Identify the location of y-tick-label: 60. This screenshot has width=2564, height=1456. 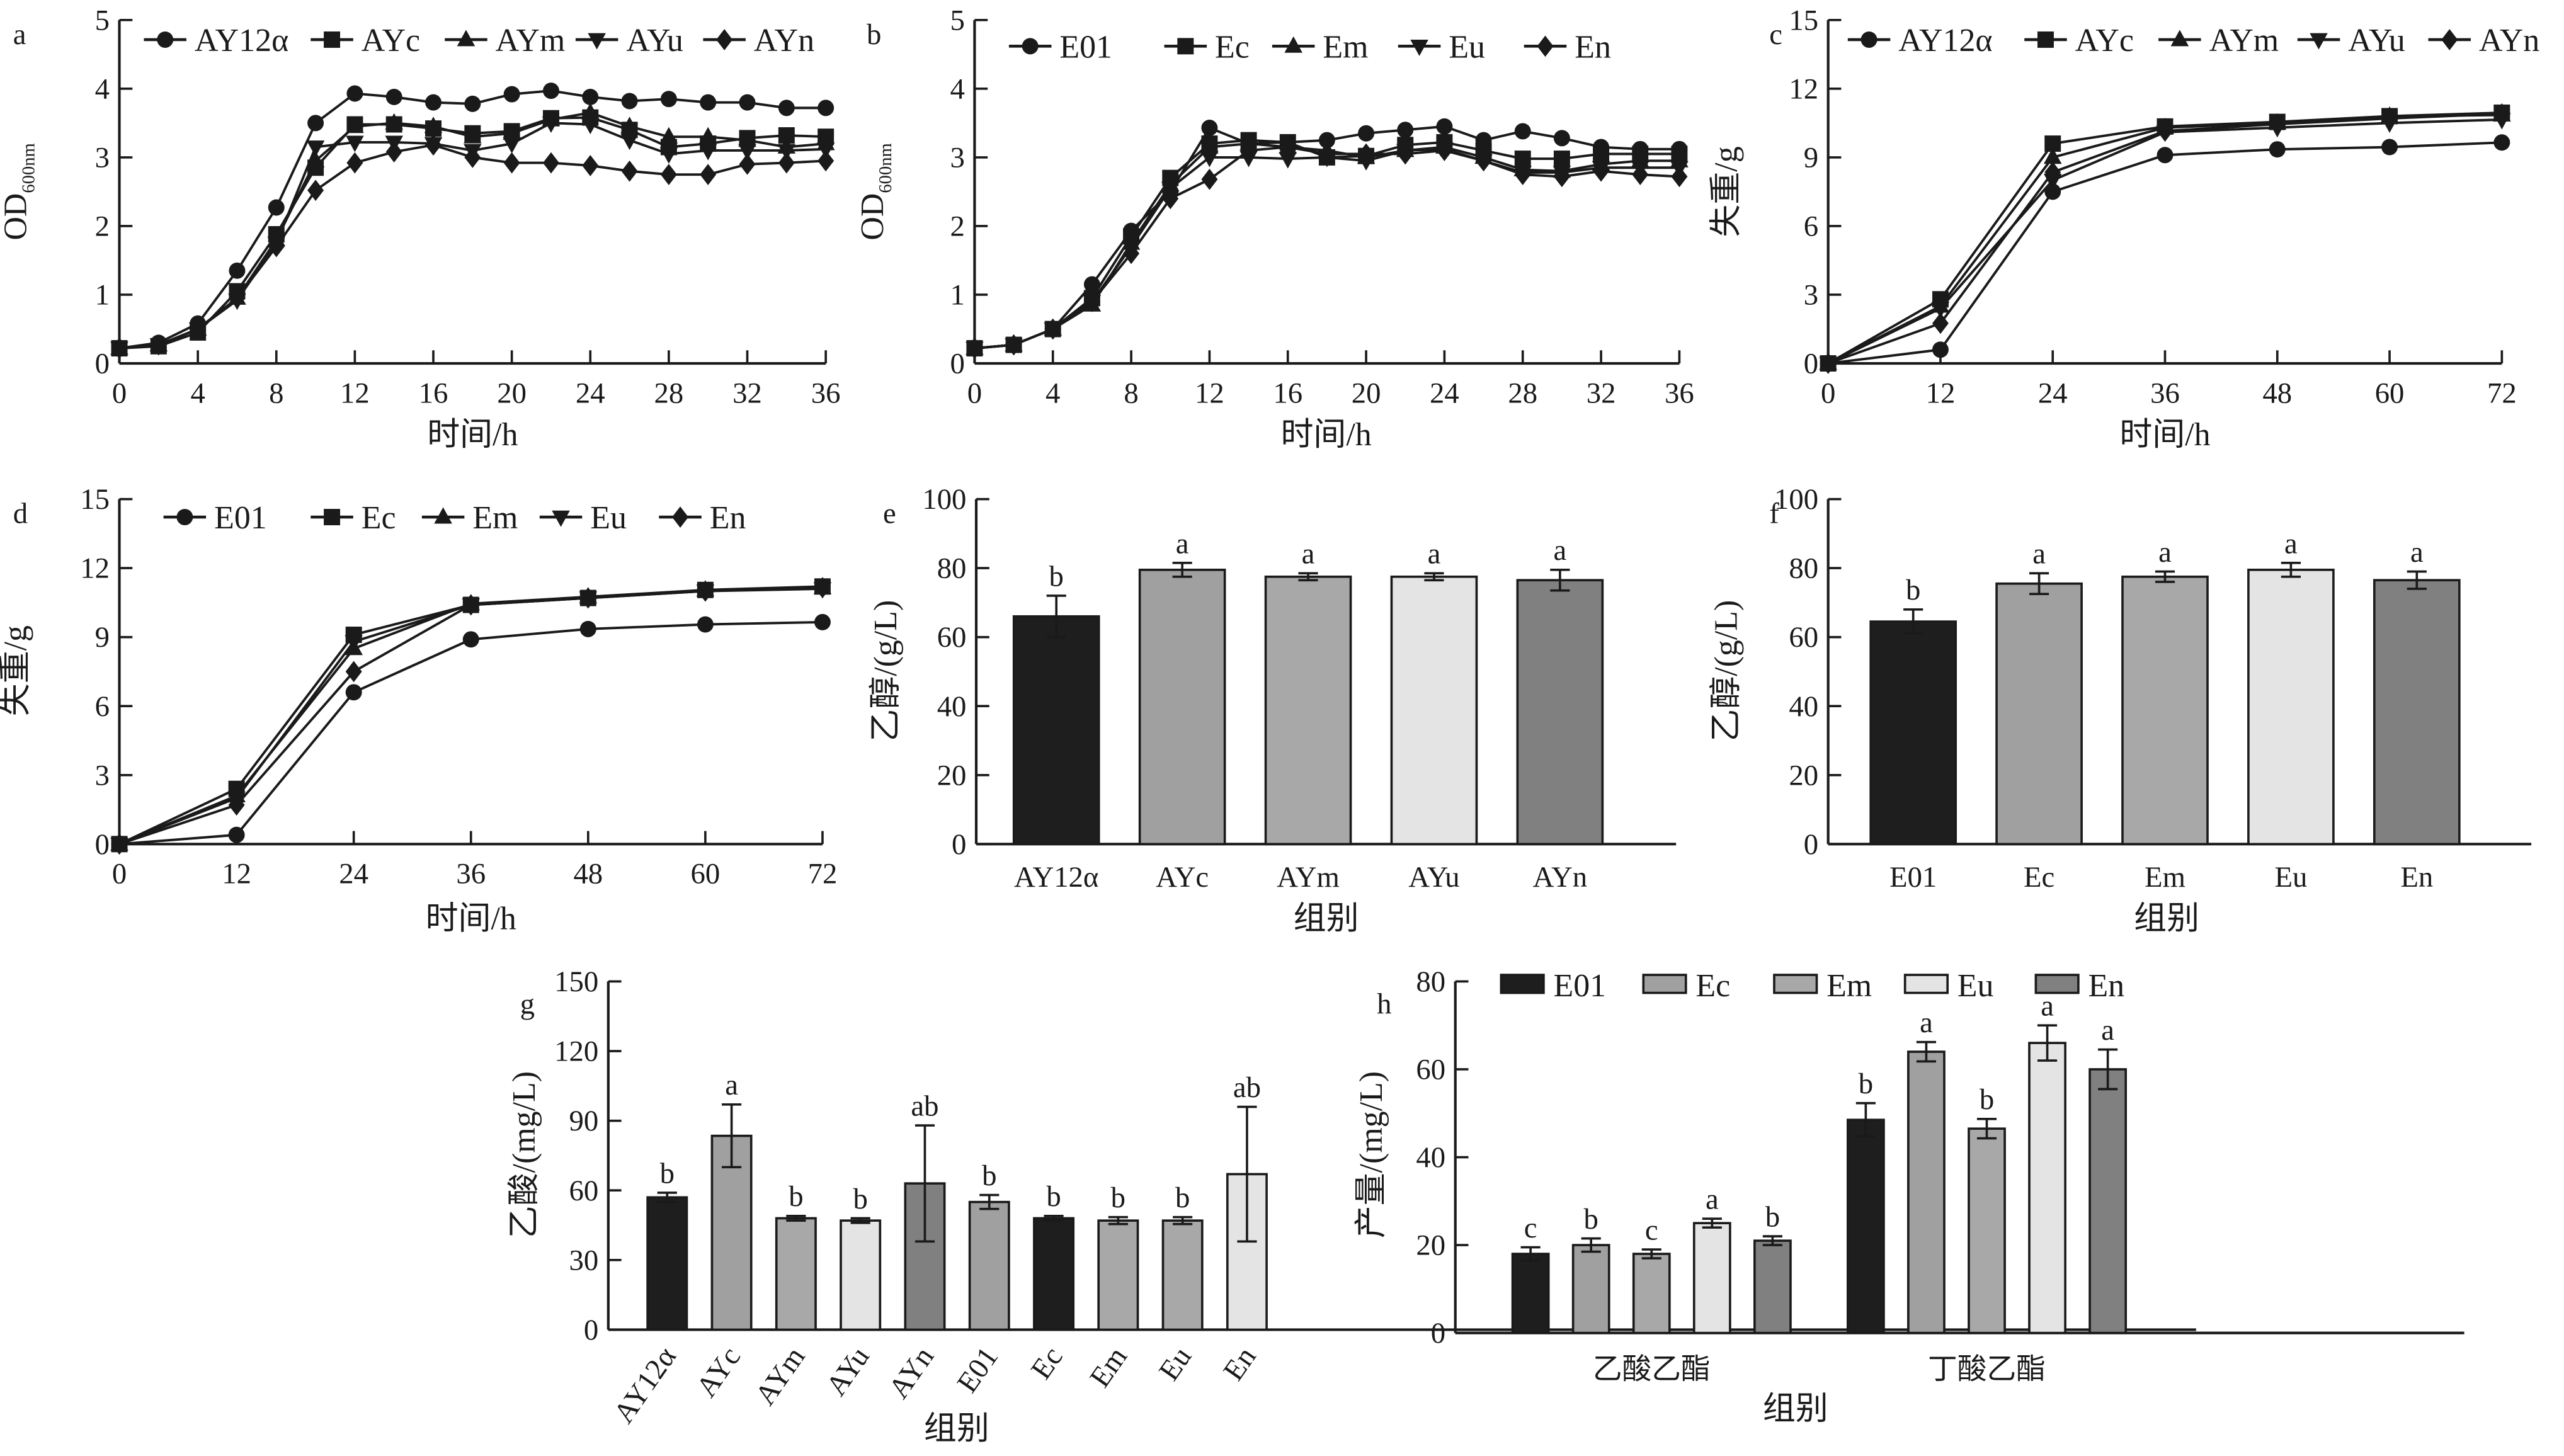
(952, 637).